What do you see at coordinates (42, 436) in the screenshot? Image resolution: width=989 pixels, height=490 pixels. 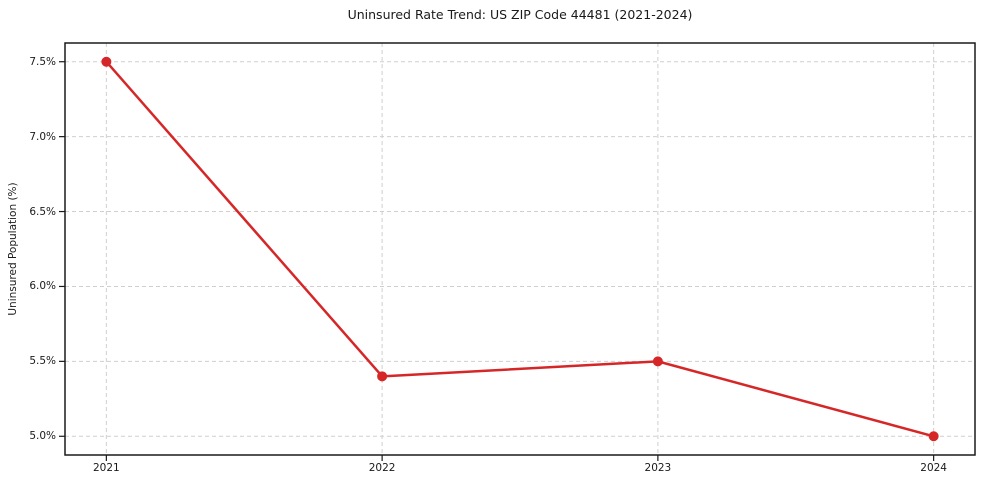 I see `y-tick-label: 5.0%` at bounding box center [42, 436].